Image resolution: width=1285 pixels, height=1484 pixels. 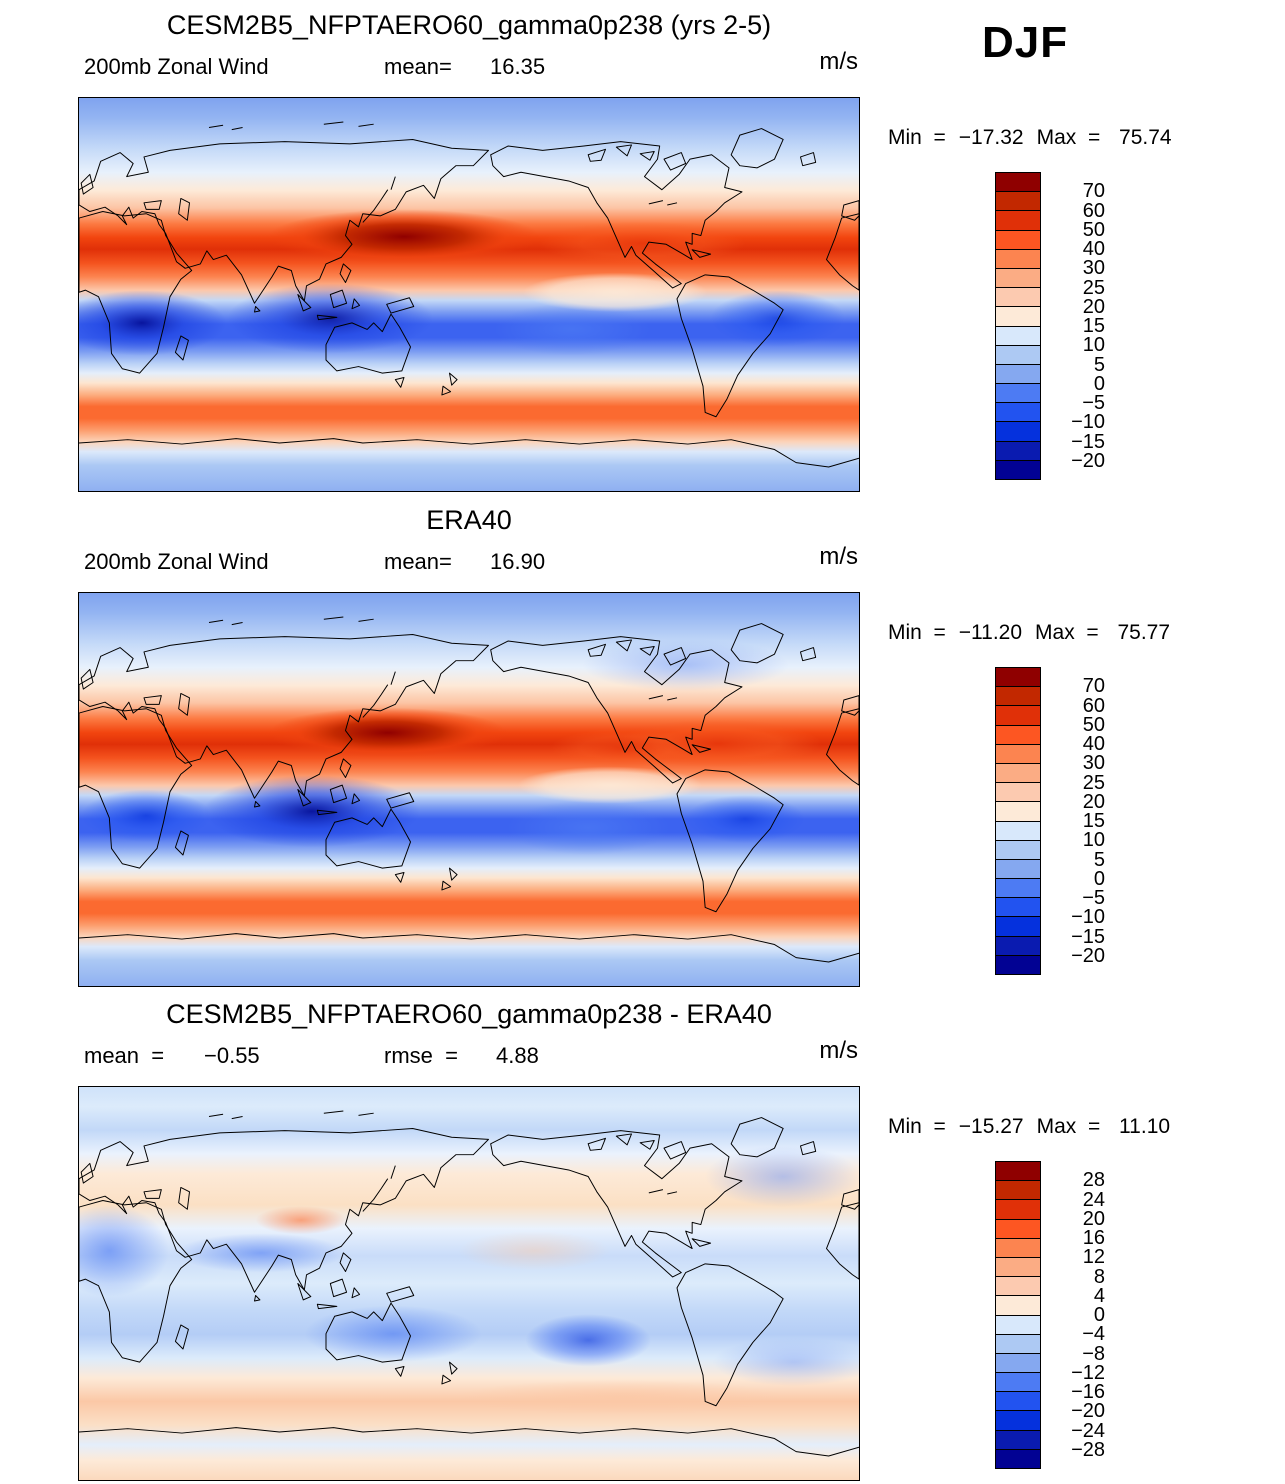 What do you see at coordinates (1076, 1315) in the screenshot?
I see `colorbar-tick-labels: 28 24 20 16 12 8 4 0 −4 −8 −12 −16 −20 −24 −28` at bounding box center [1076, 1315].